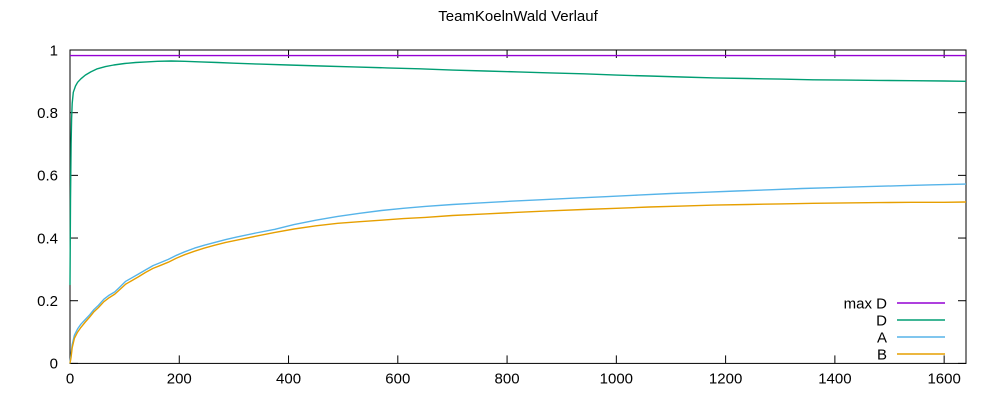 The image size is (1000, 400). I want to click on y-tick-label: 0.4, so click(47, 238).